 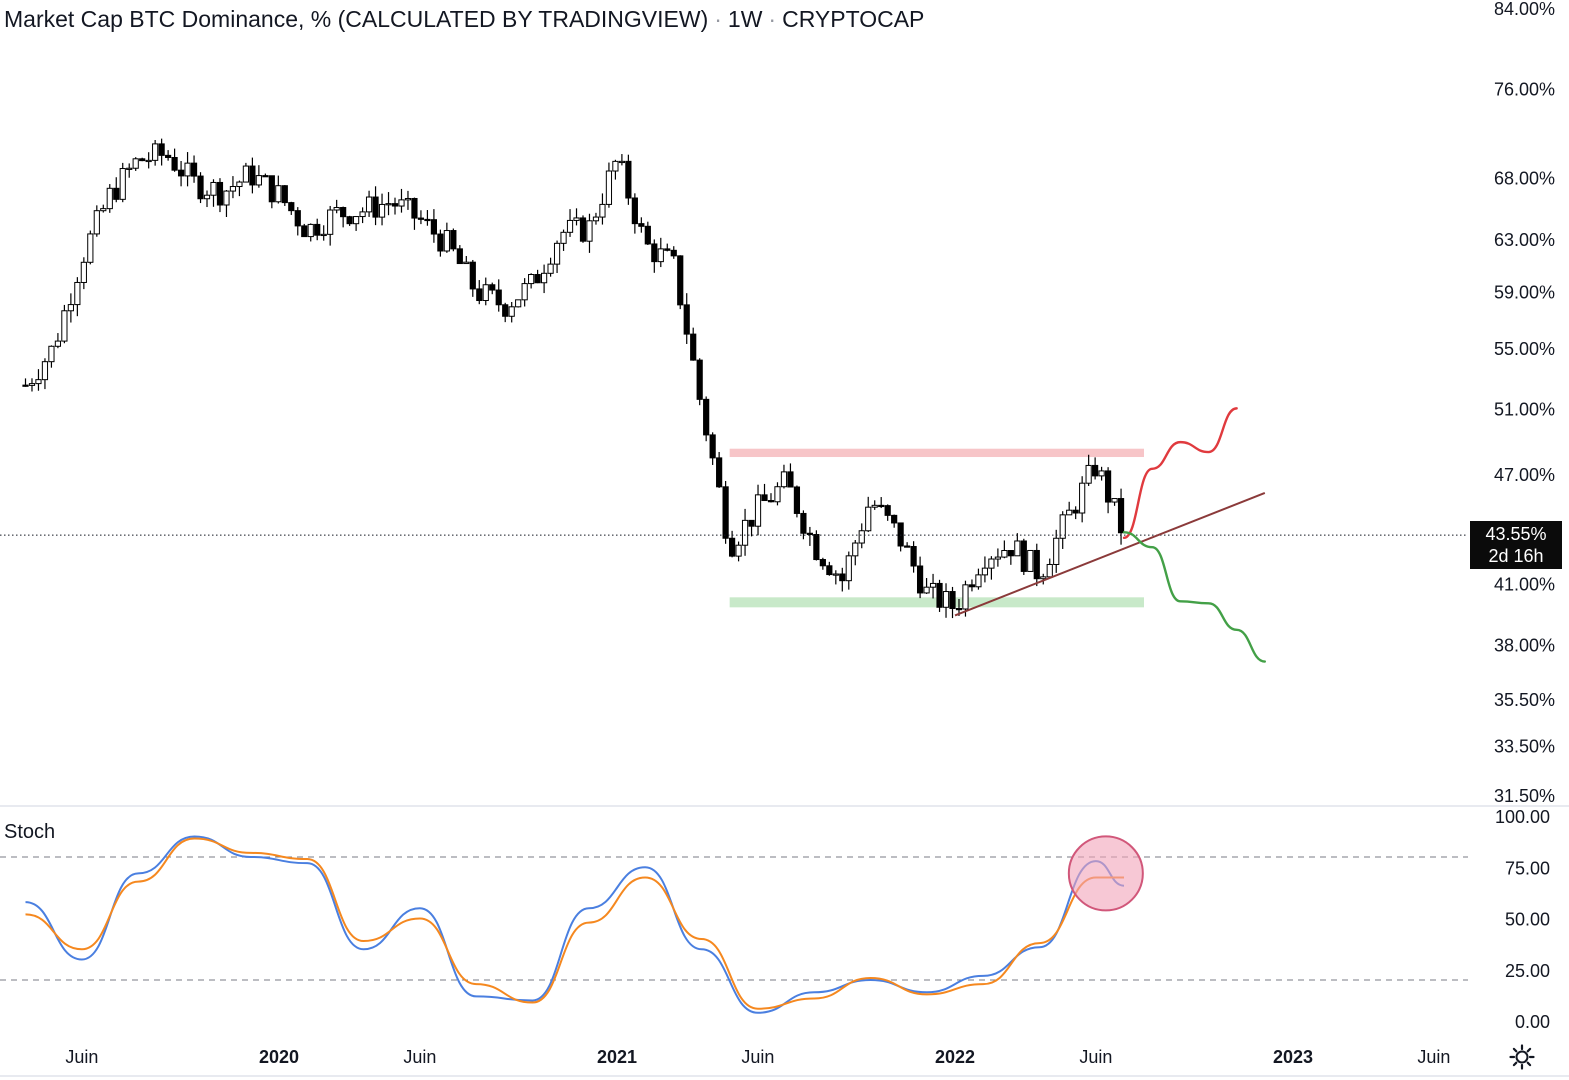 I want to click on price-axis-tick: 84.00%, so click(x=1524, y=9).